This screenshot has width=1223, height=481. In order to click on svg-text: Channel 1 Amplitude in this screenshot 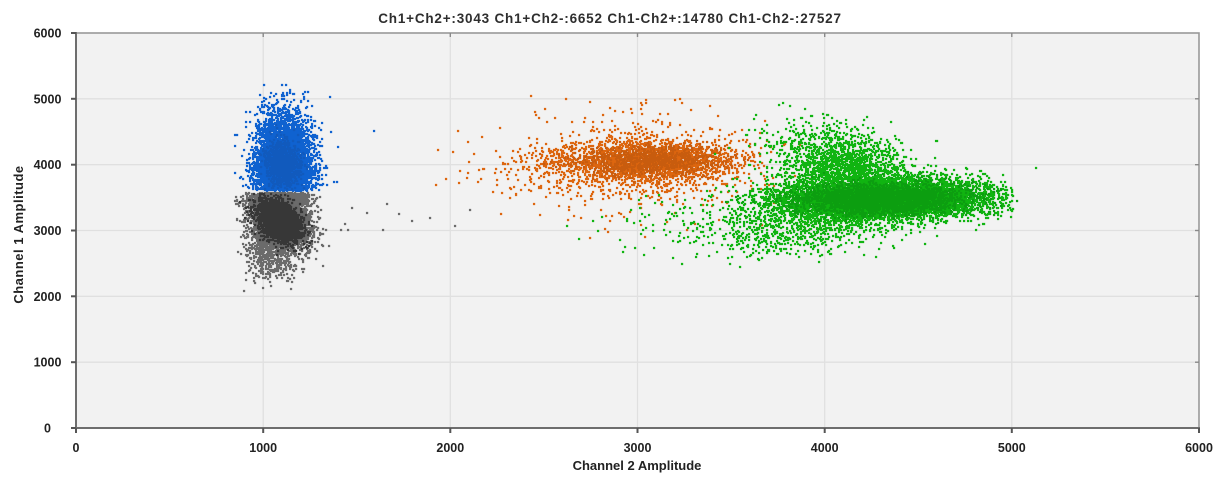, I will do `click(18, 234)`.